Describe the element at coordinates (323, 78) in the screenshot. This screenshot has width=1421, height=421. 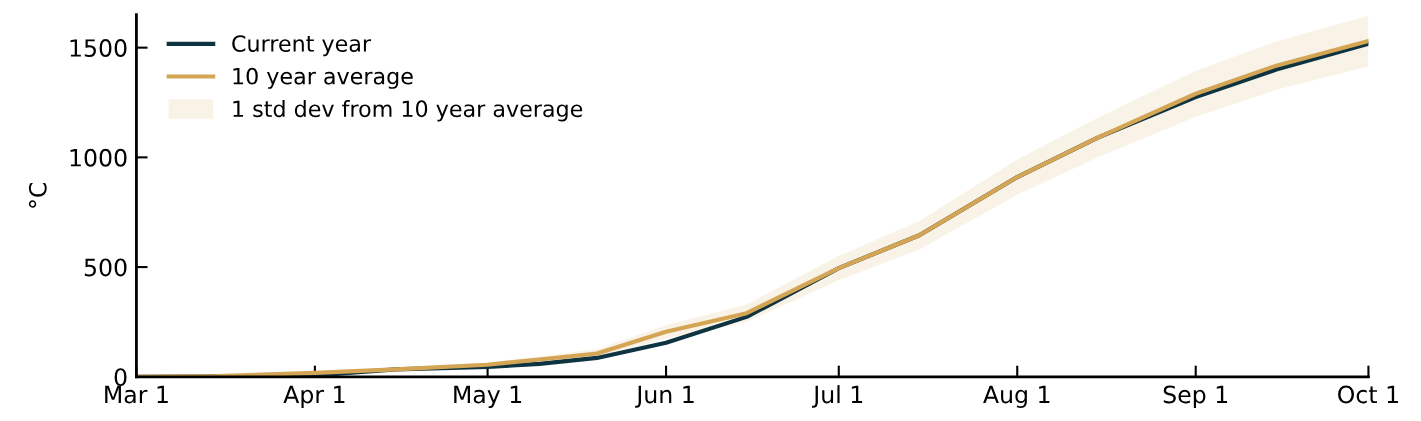
I see `legend-label: 10 year average` at that location.